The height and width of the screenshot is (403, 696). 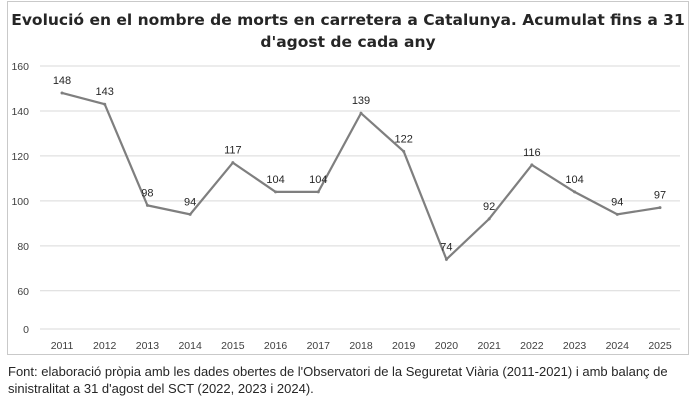 I want to click on data-point-2011, so click(x=62, y=93).